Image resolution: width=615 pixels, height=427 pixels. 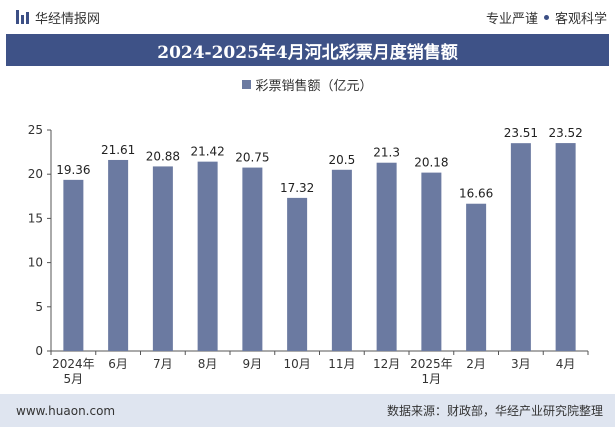 I want to click on chart-title: 2024-2025年4月河北彩票月度销售额, so click(x=307, y=50).